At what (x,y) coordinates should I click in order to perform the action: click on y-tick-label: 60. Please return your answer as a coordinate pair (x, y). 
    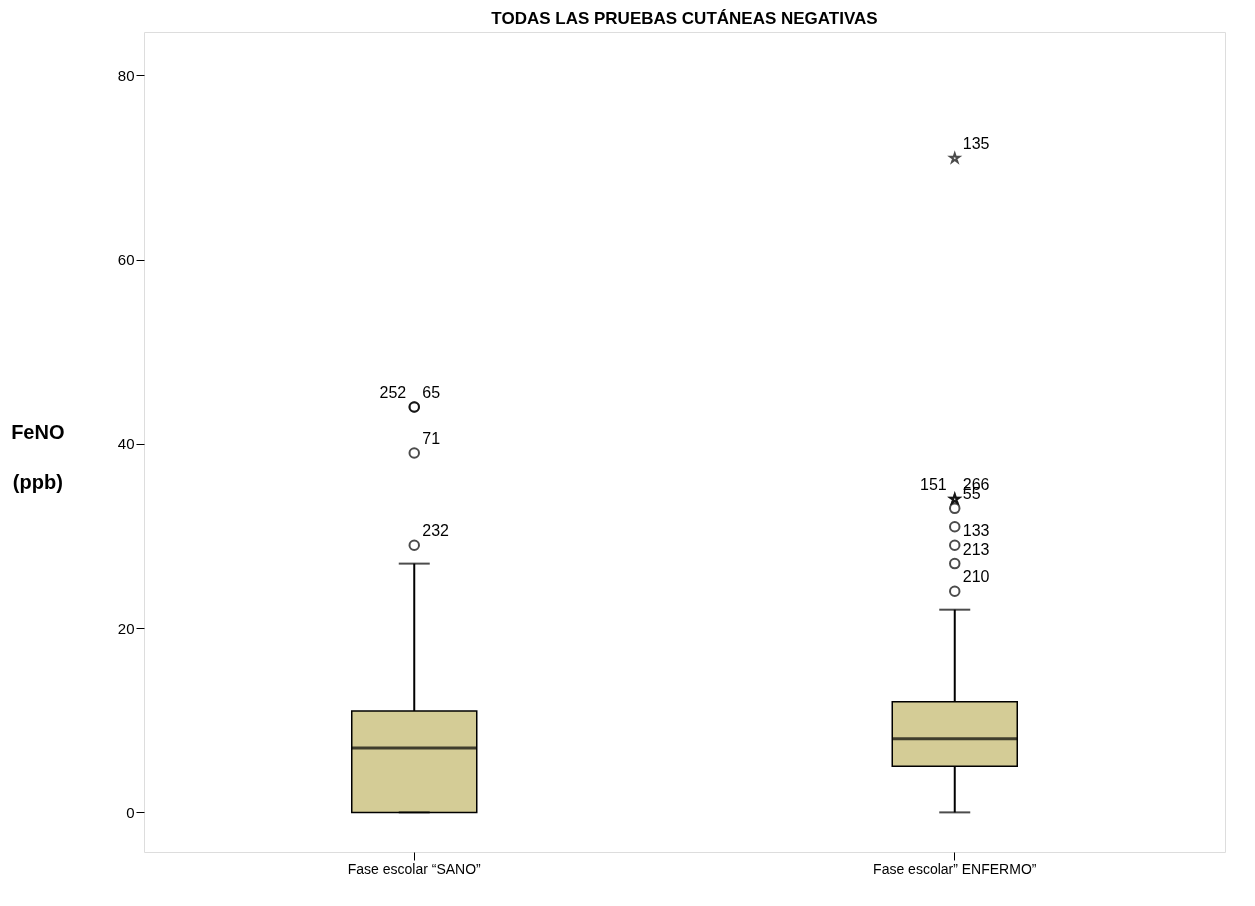
    Looking at the image, I should click on (126, 260).